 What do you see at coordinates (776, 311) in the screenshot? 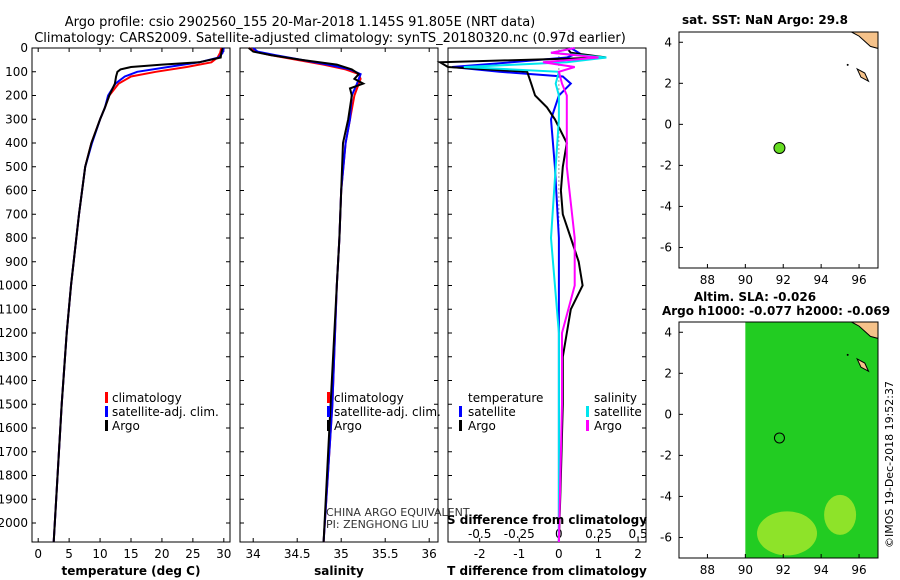
I see `sla-map-subtitle: Argo h1000: -0.077 h2000: -0.069` at bounding box center [776, 311].